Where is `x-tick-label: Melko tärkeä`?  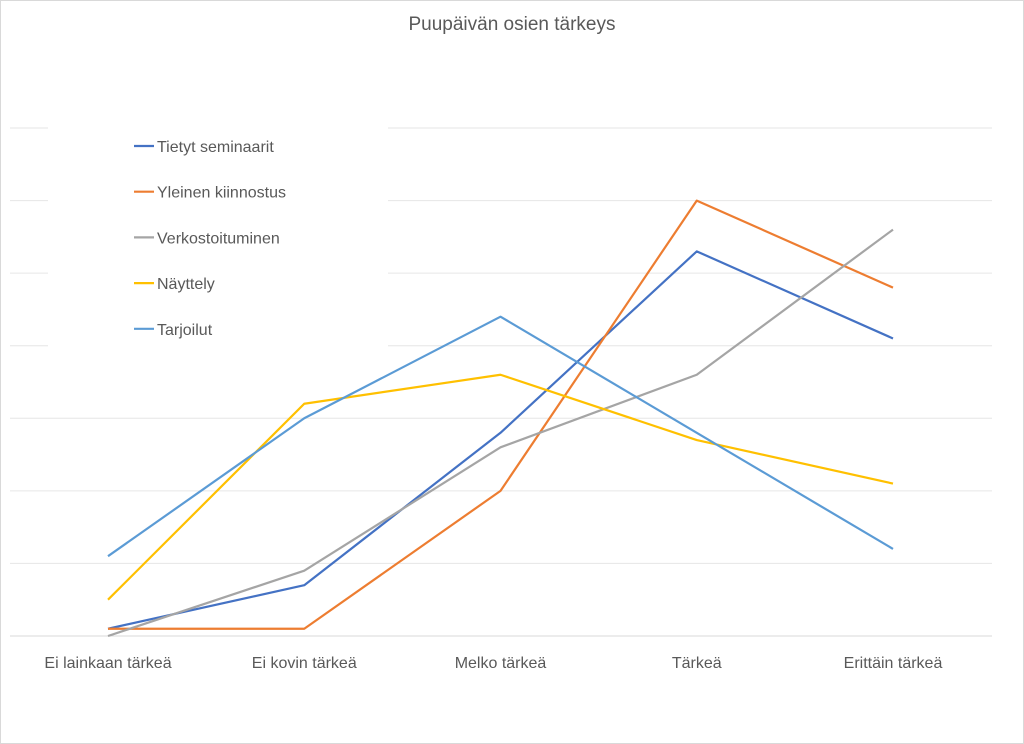 x-tick-label: Melko tärkeä is located at coordinates (501, 663).